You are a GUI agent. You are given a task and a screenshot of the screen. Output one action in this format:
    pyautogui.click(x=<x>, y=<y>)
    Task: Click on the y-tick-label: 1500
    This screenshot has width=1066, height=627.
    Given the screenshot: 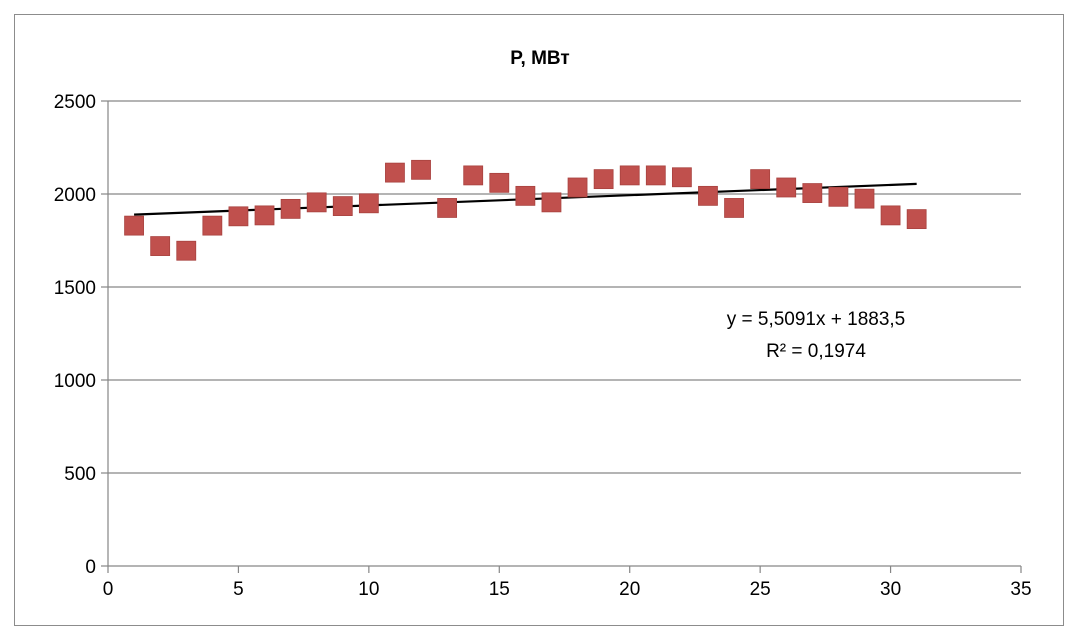 What is the action you would take?
    pyautogui.click(x=75, y=288)
    